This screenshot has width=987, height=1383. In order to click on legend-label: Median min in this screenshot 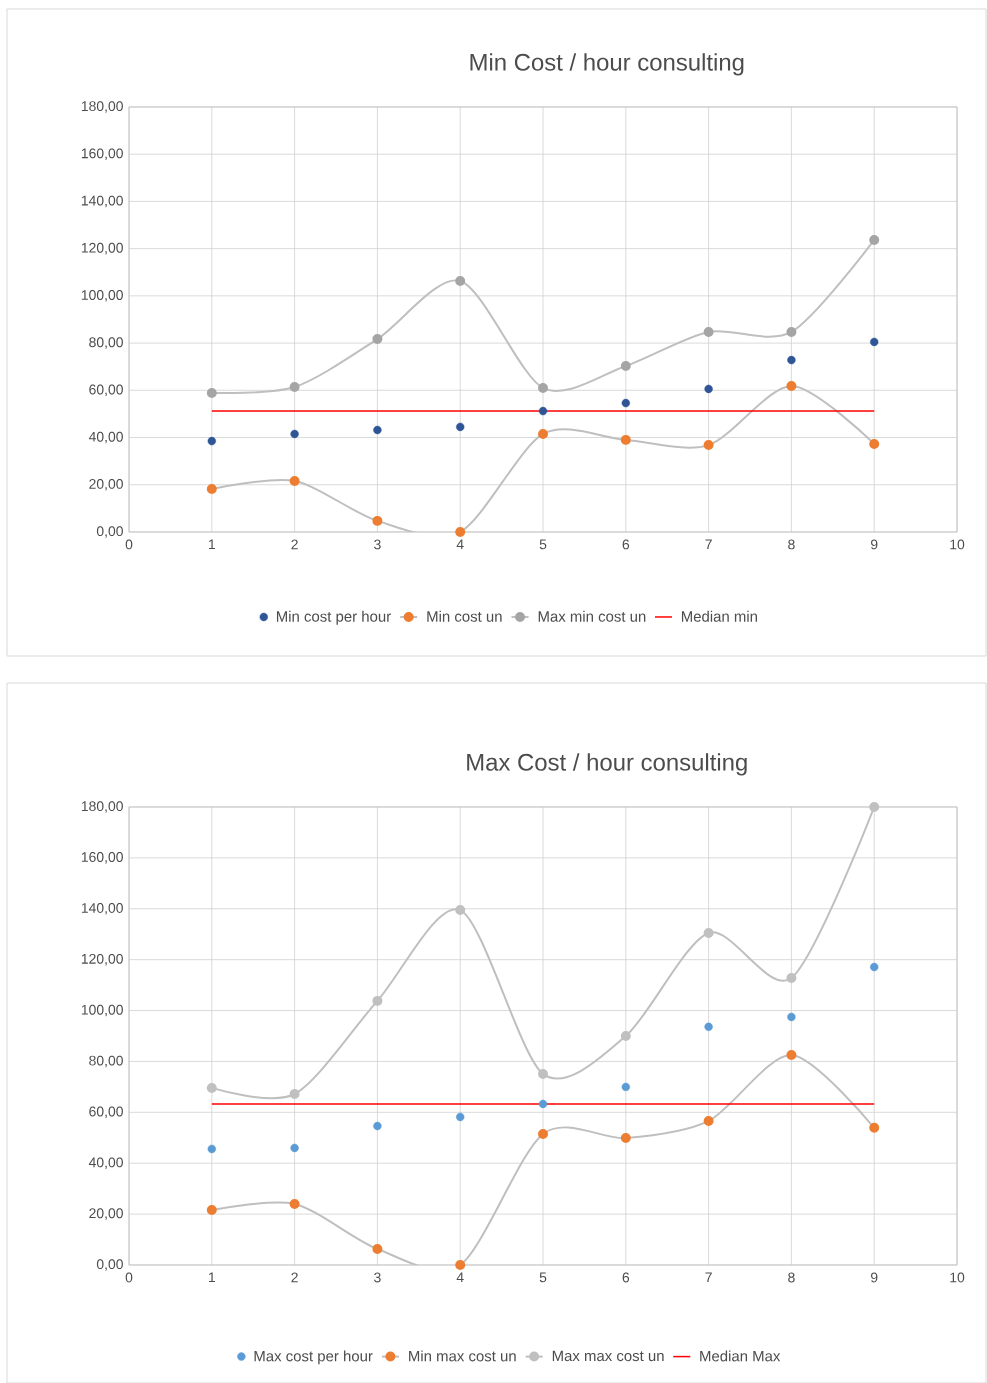, I will do `click(719, 616)`.